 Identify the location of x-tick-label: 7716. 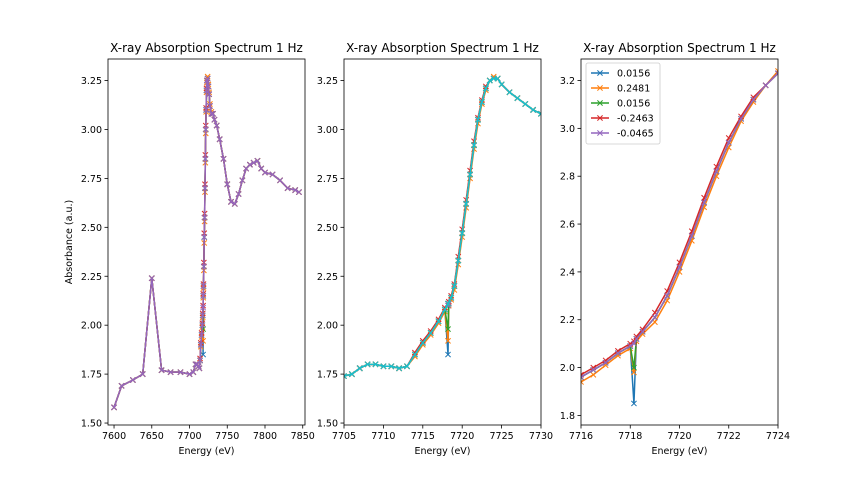
(581, 436).